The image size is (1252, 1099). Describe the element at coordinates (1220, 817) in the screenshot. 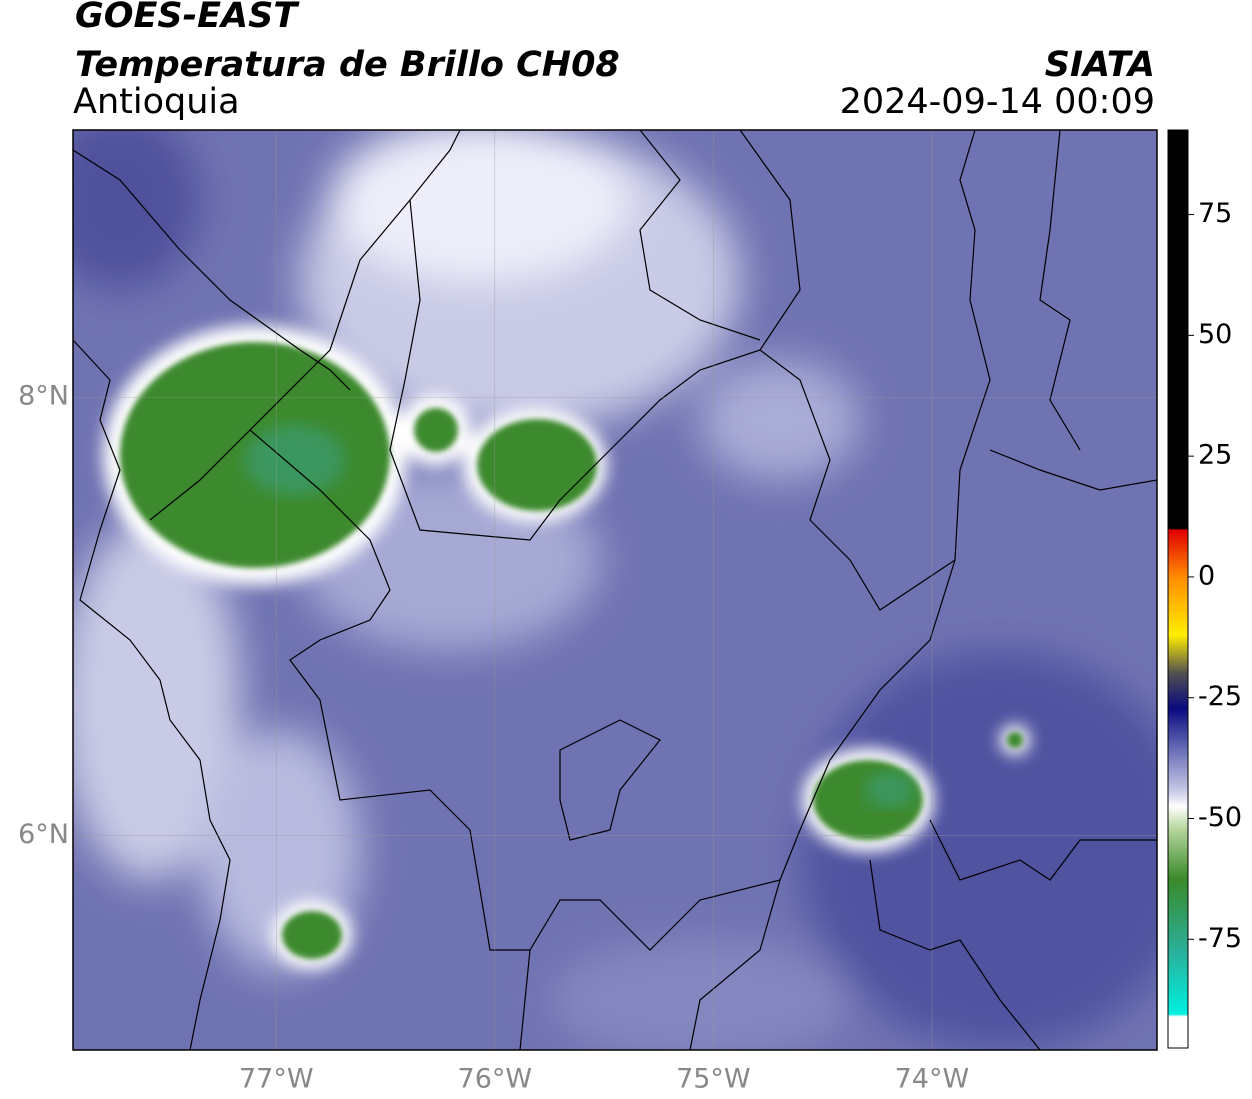

I see `colorbar-tick-label: -50` at that location.